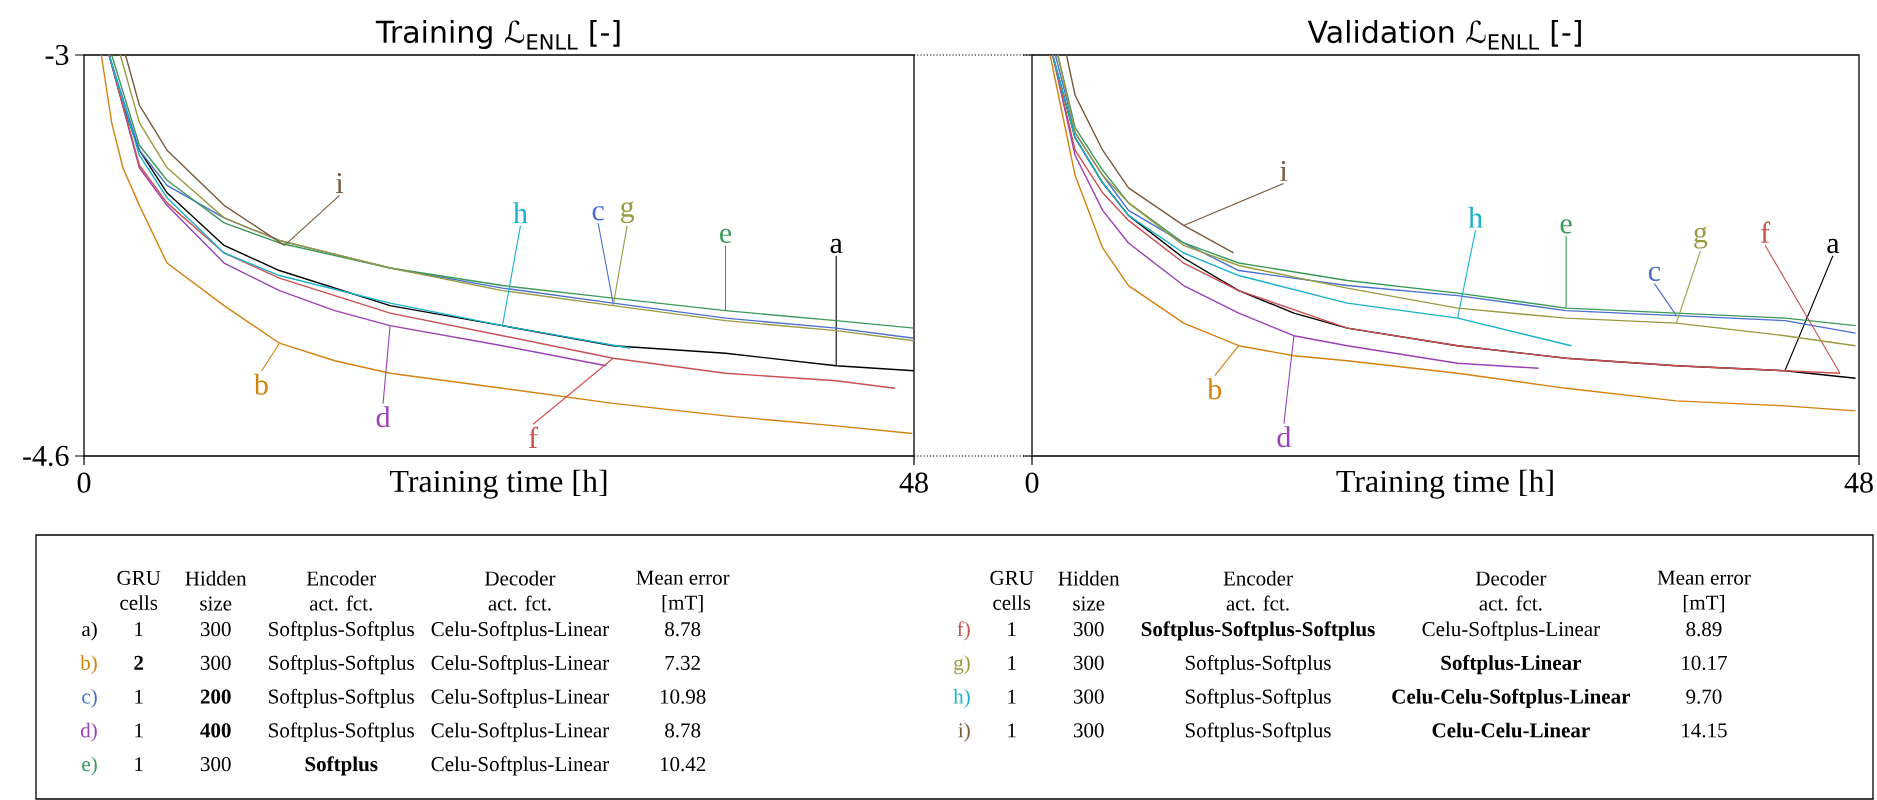 The image size is (1877, 800). What do you see at coordinates (1704, 629) in the screenshot?
I see `text: 8.89` at bounding box center [1704, 629].